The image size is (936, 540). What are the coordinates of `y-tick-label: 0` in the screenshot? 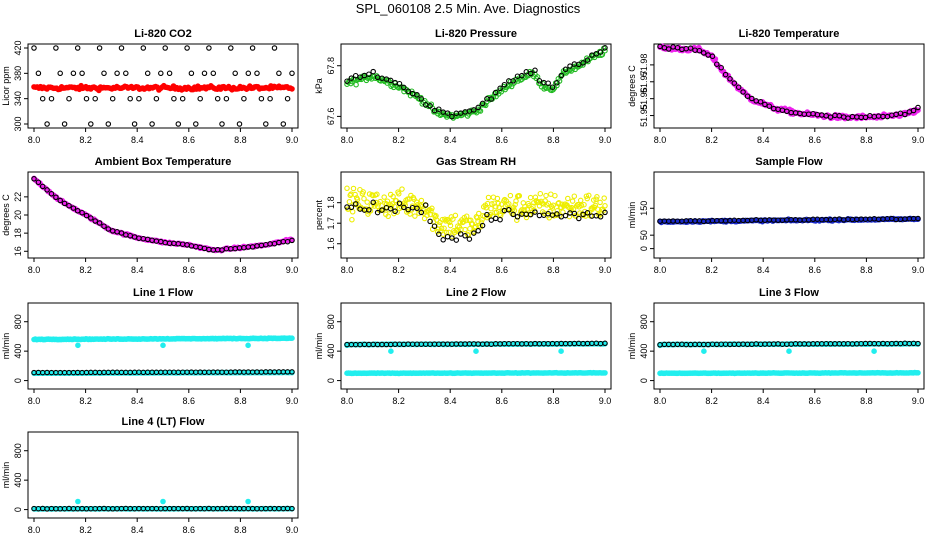 It's located at (18, 509).